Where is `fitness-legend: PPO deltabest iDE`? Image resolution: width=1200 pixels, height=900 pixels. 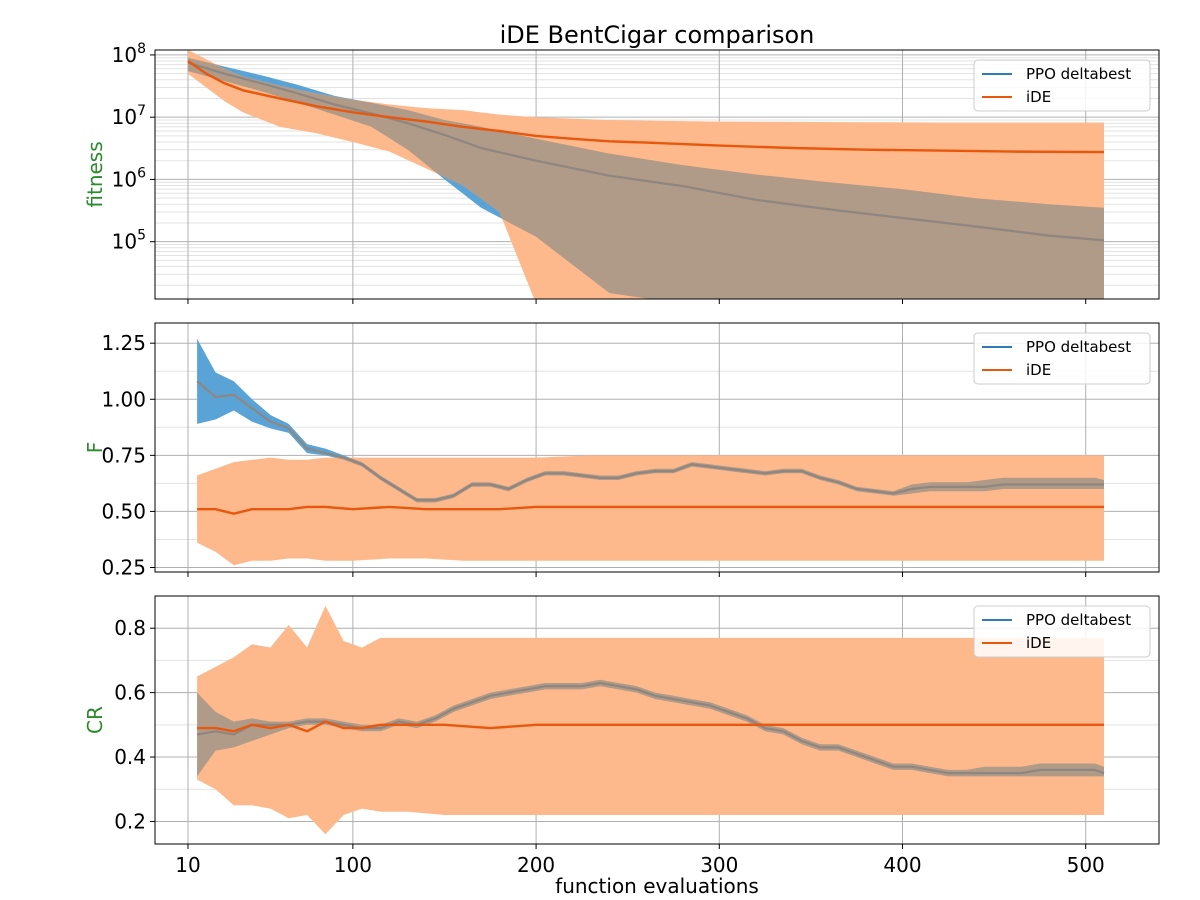
fitness-legend: PPO deltabest iDE is located at coordinates (1062, 85).